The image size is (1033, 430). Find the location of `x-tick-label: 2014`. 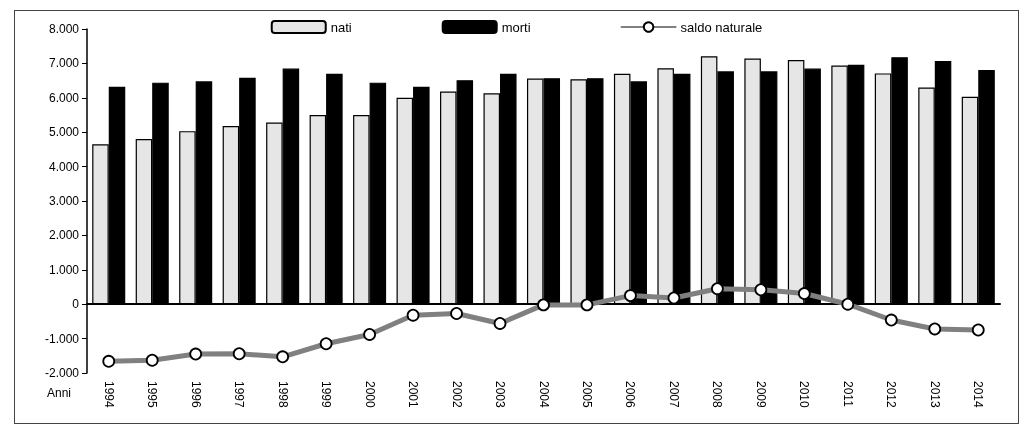

x-tick-label: 2014 is located at coordinates (978, 395).